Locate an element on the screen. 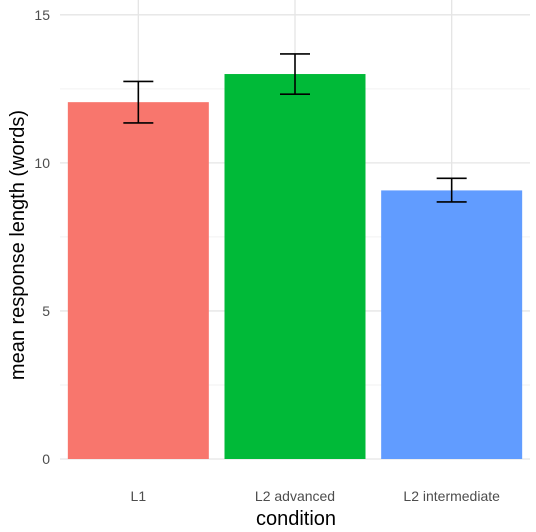  y-tick-label: 15 is located at coordinates (42, 15).